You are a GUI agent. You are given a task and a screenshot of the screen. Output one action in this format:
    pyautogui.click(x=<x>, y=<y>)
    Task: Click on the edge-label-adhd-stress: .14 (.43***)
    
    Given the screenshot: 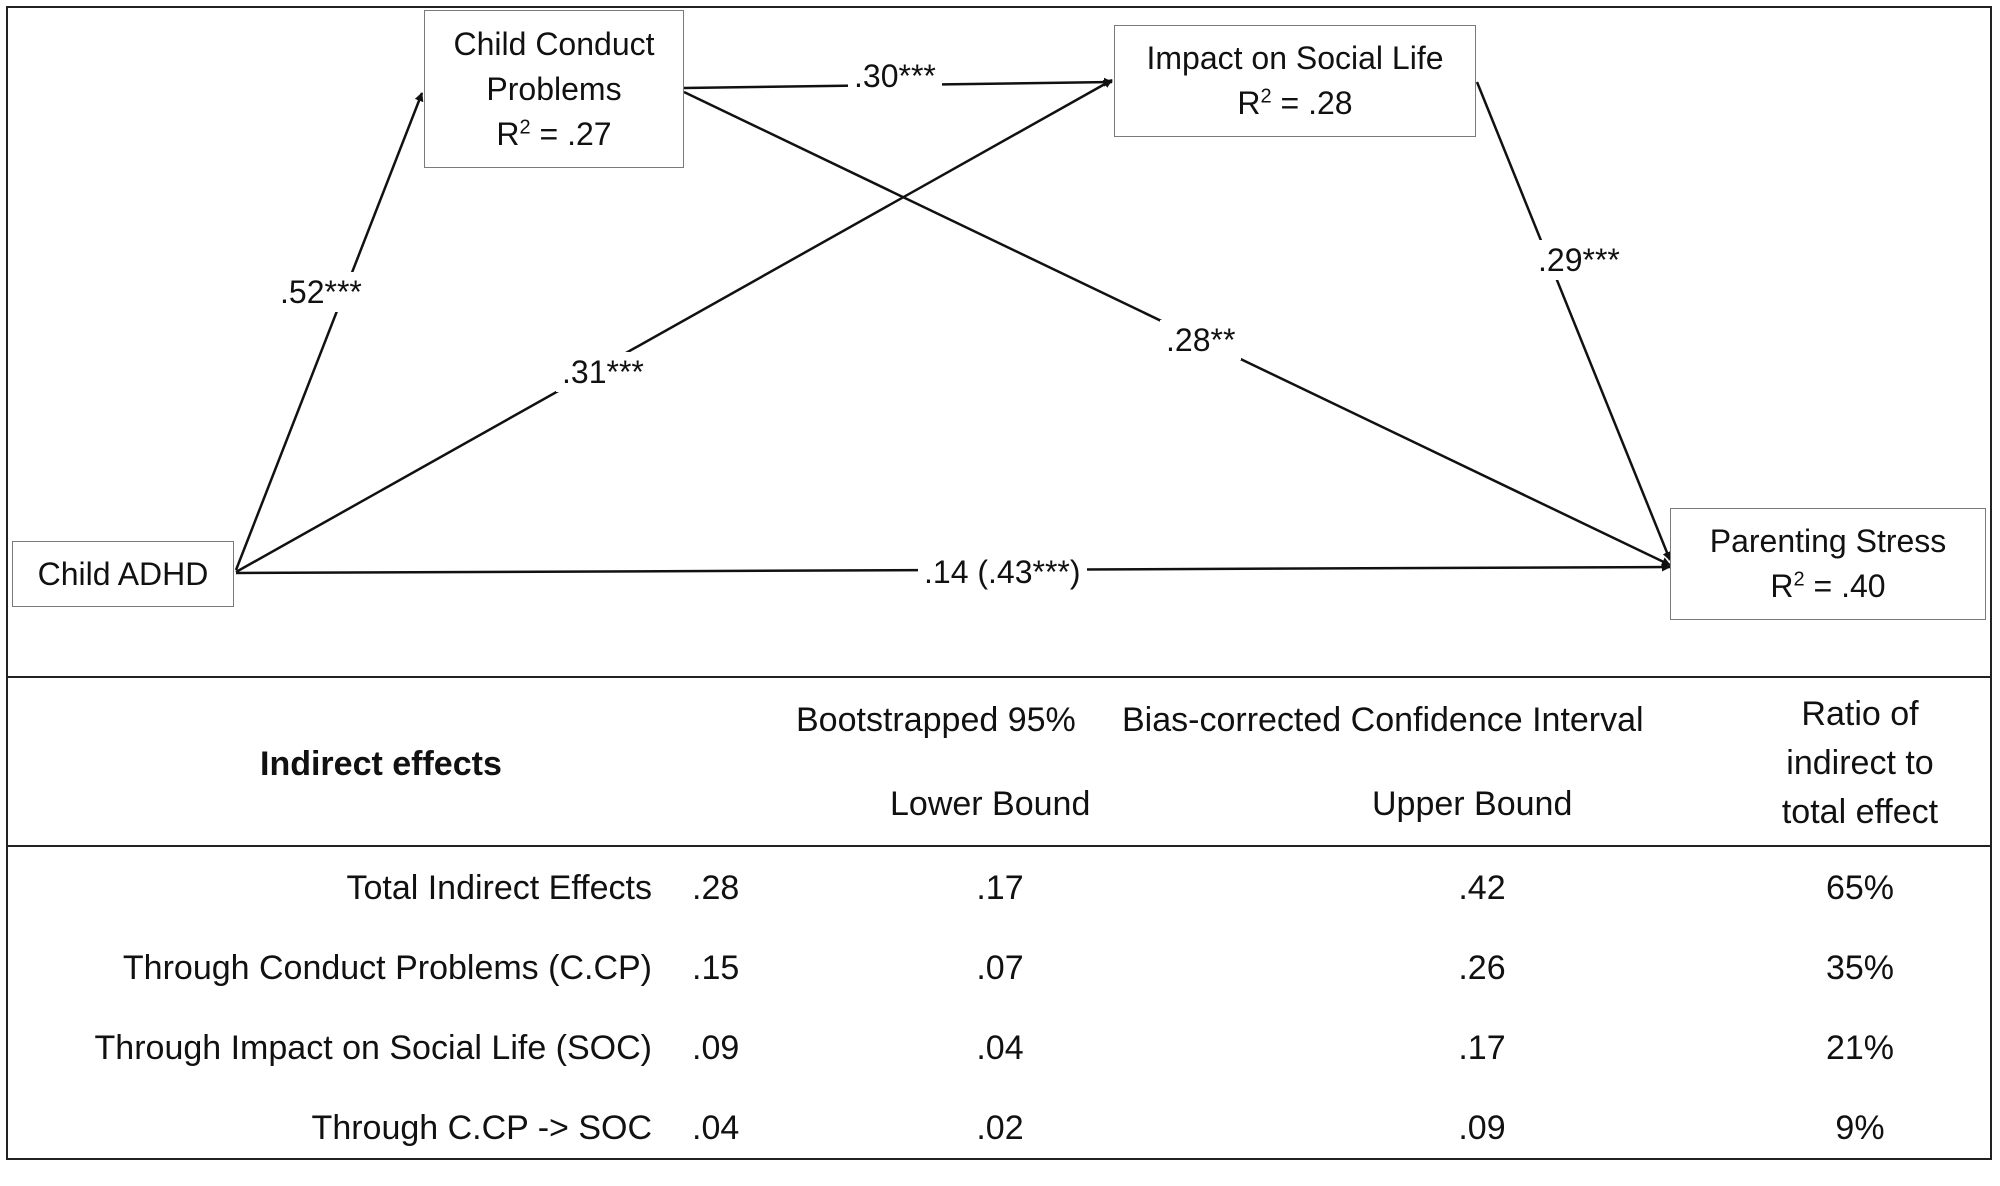 What is the action you would take?
    pyautogui.click(x=1002, y=572)
    